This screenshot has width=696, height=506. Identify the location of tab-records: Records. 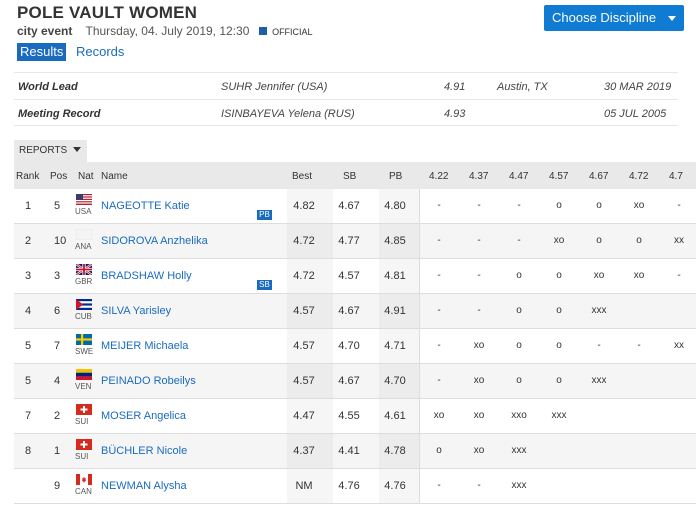
(100, 51).